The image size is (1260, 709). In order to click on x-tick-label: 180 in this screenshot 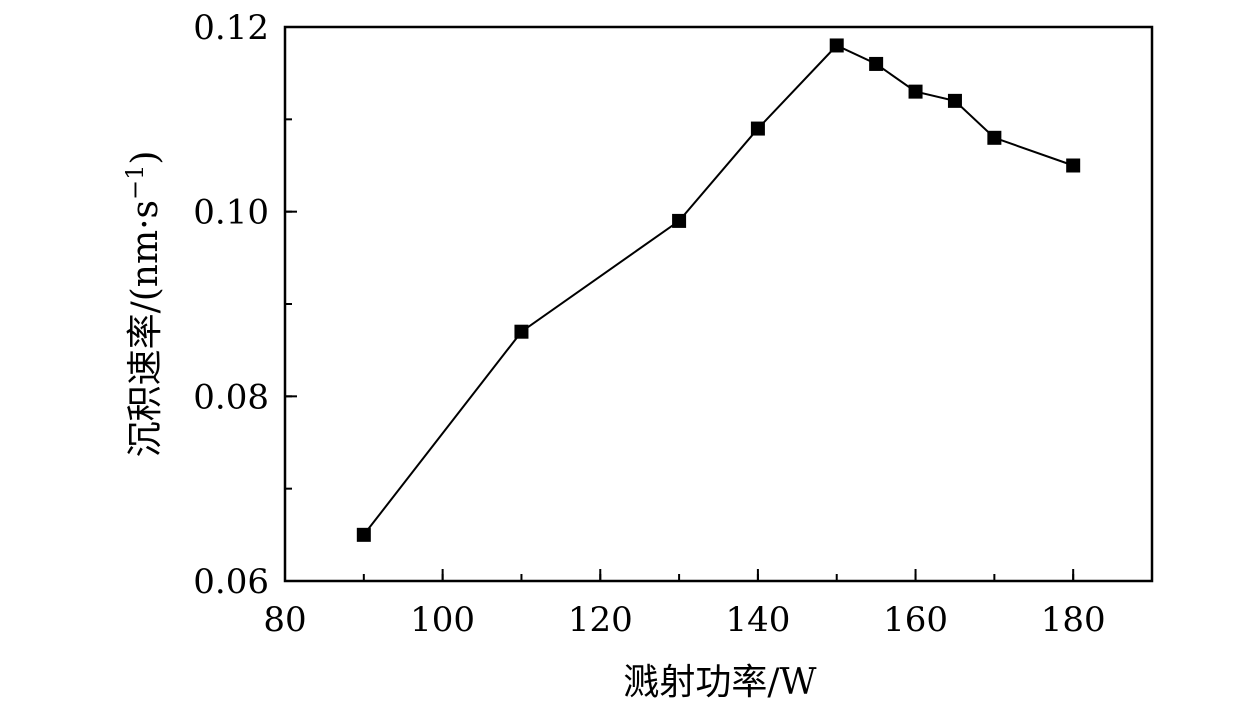, I will do `click(1073, 620)`.